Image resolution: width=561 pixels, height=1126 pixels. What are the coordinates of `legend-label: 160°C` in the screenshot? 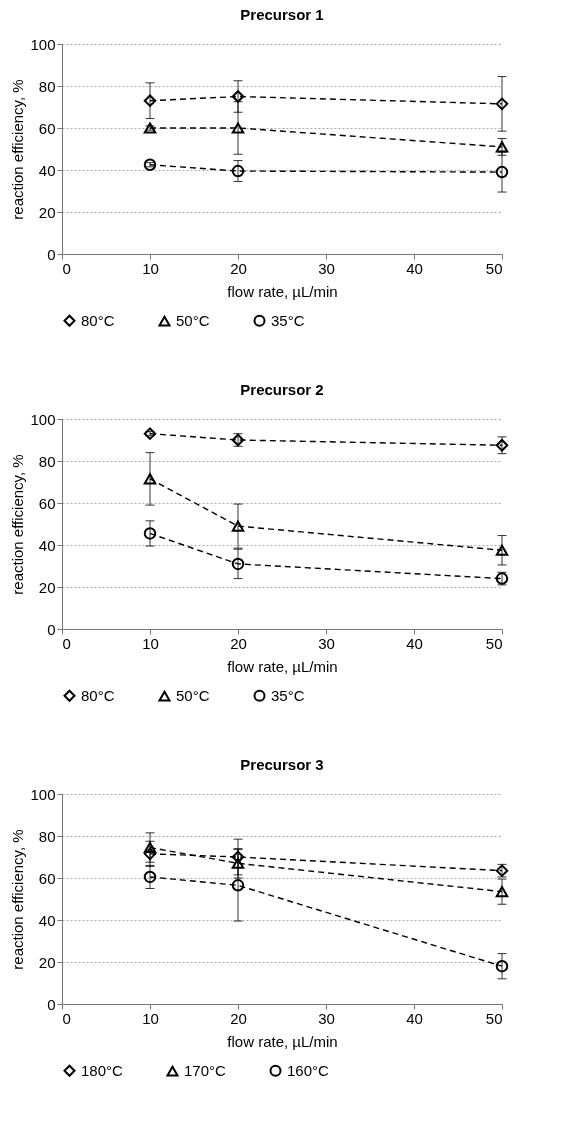 It's located at (308, 1070).